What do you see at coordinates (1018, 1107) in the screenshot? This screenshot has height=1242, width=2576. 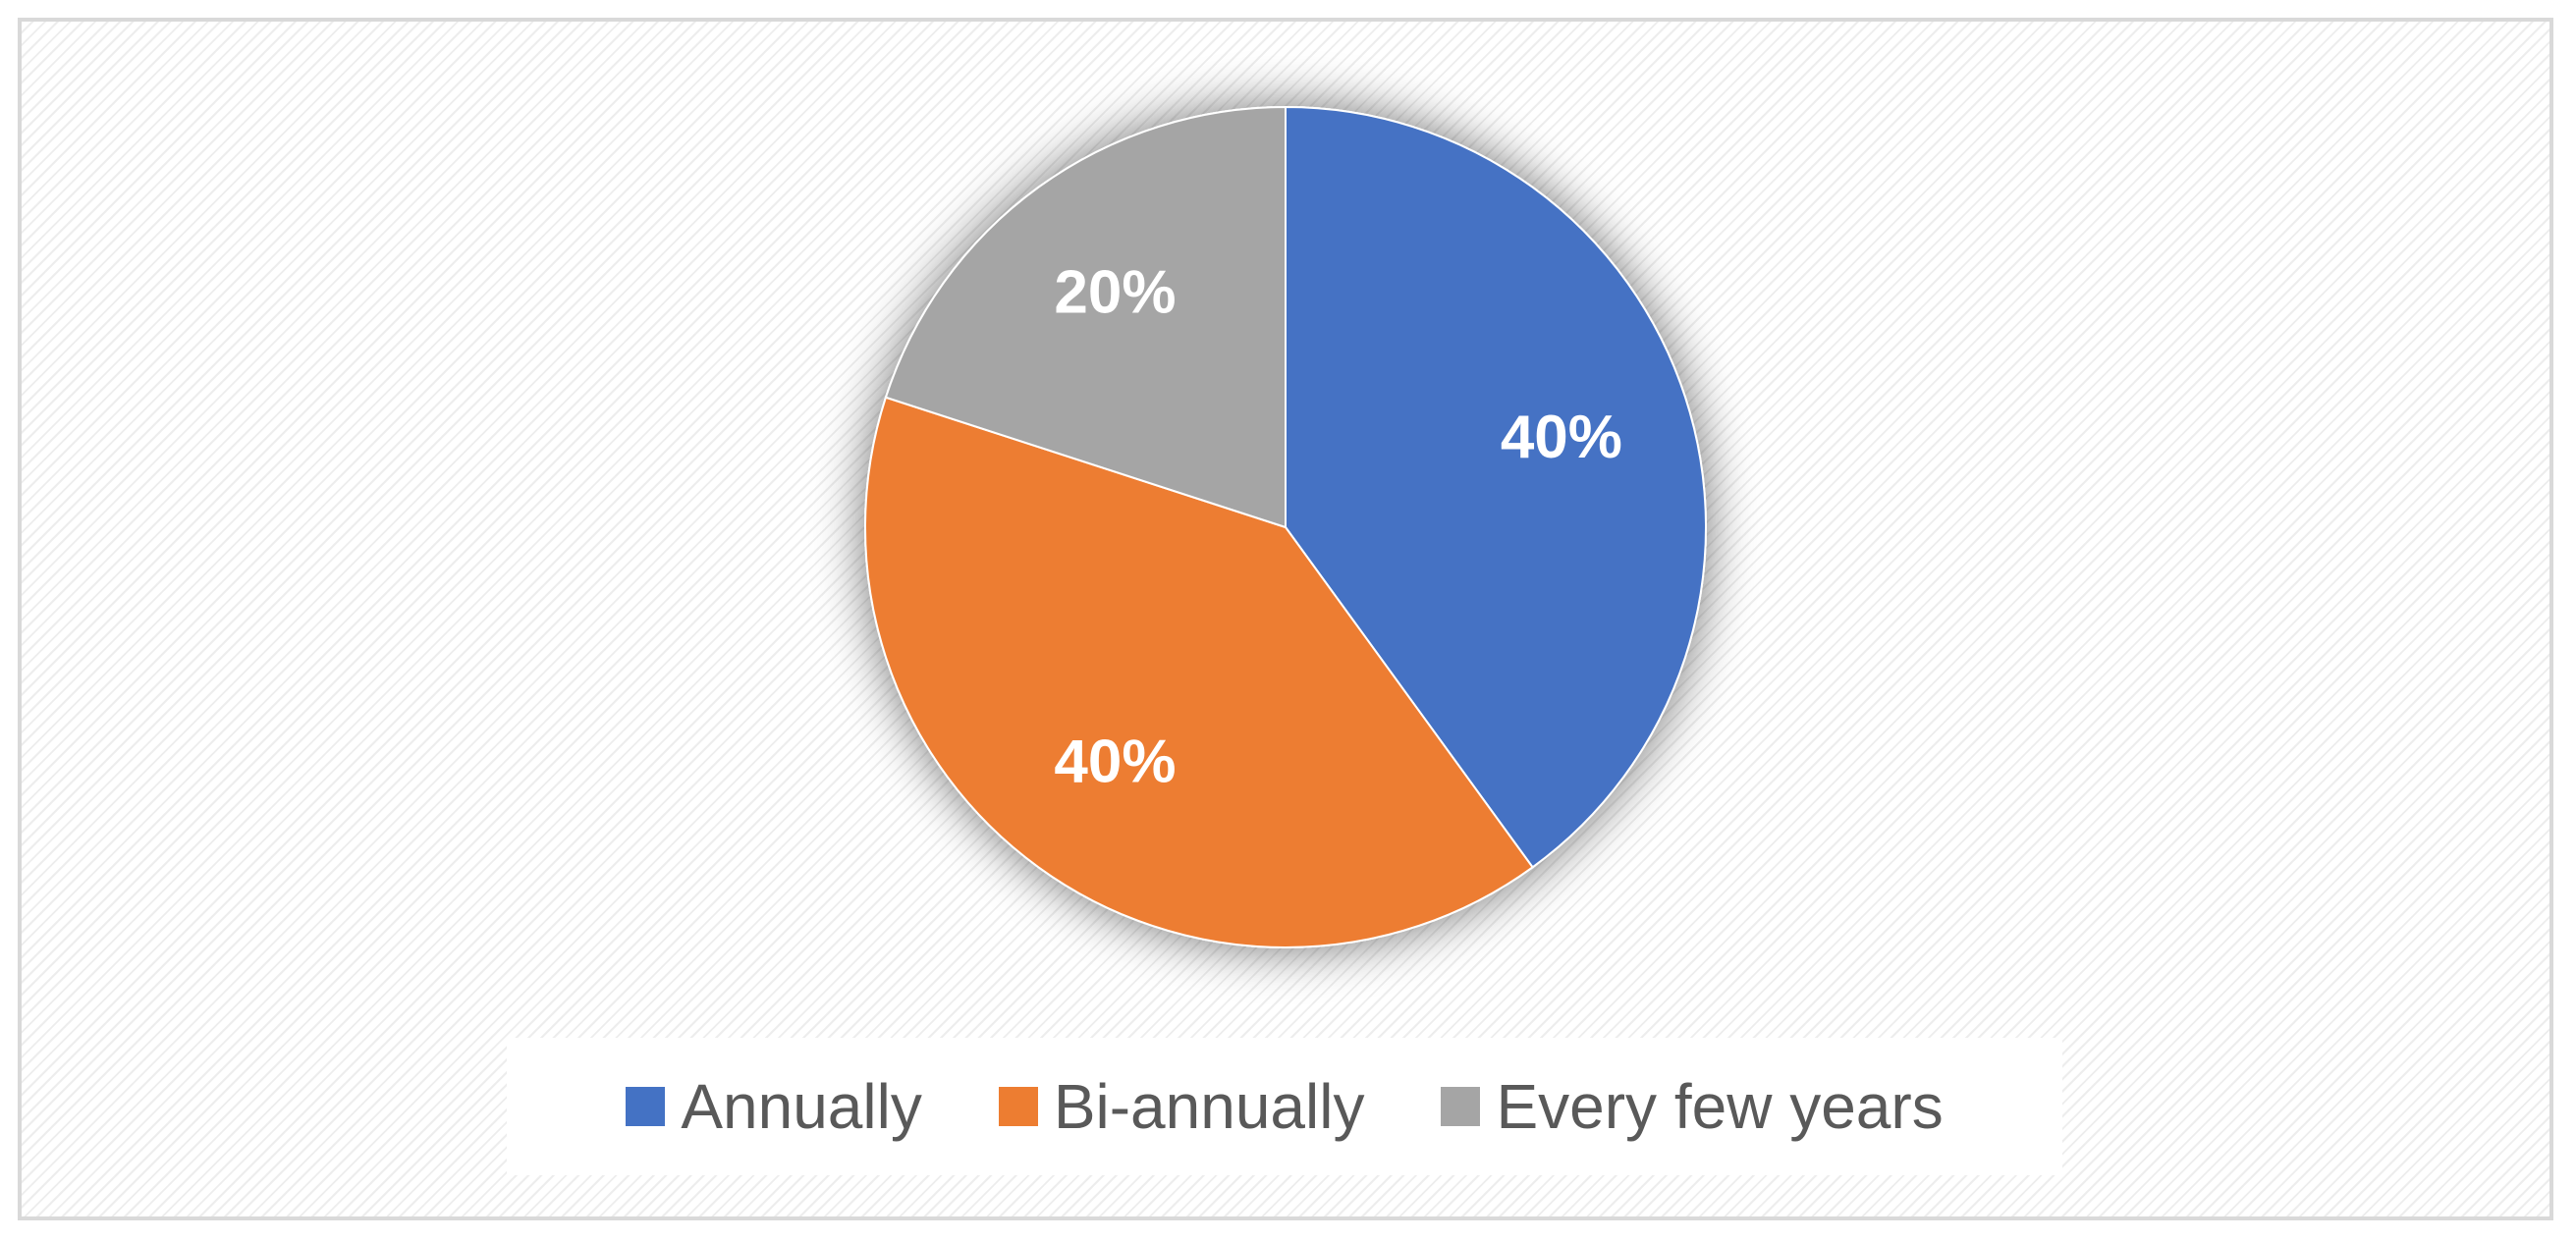 I see `legend-swatch-bi-annually` at bounding box center [1018, 1107].